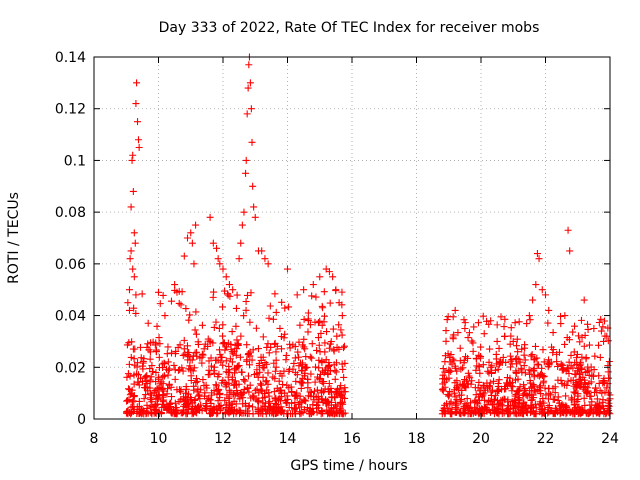 The width and height of the screenshot is (640, 480). What do you see at coordinates (70, 265) in the screenshot?
I see `y-tick-label: 0.06` at bounding box center [70, 265].